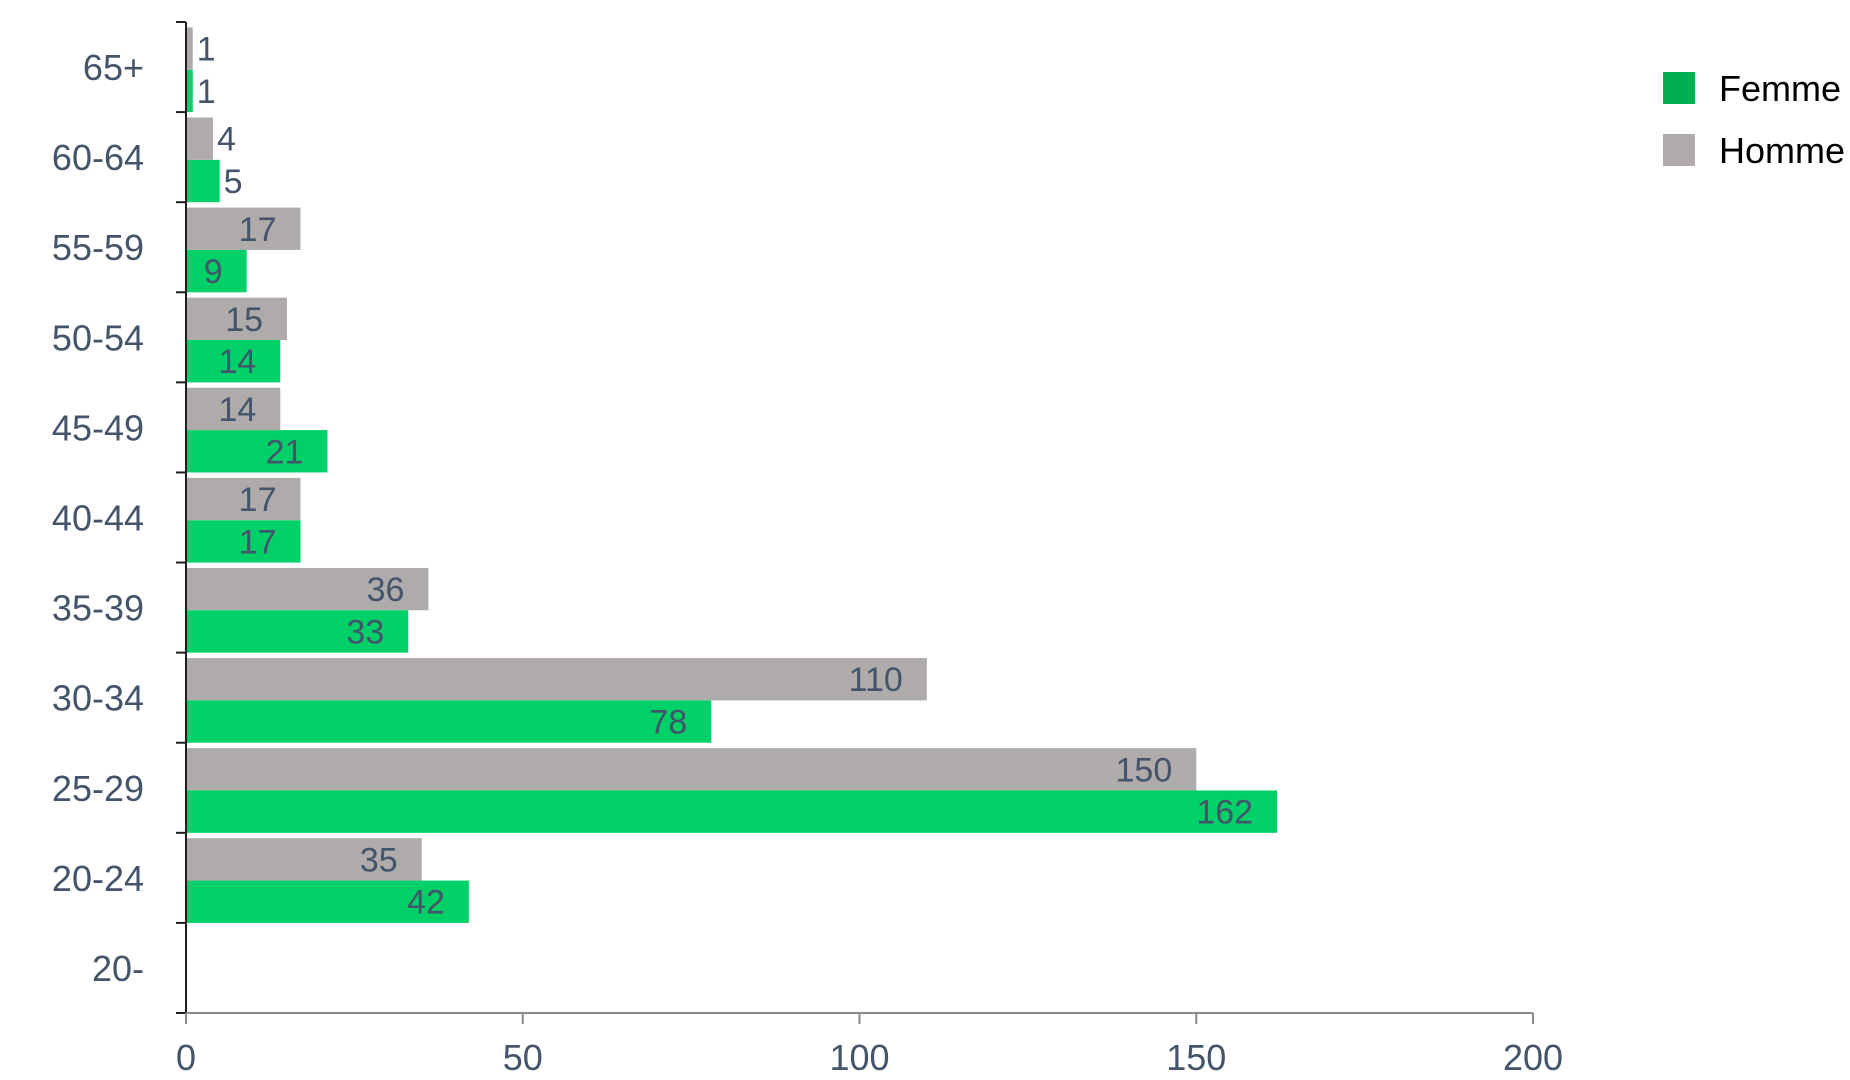  I want to click on legend-swatch-homme, so click(1679, 150).